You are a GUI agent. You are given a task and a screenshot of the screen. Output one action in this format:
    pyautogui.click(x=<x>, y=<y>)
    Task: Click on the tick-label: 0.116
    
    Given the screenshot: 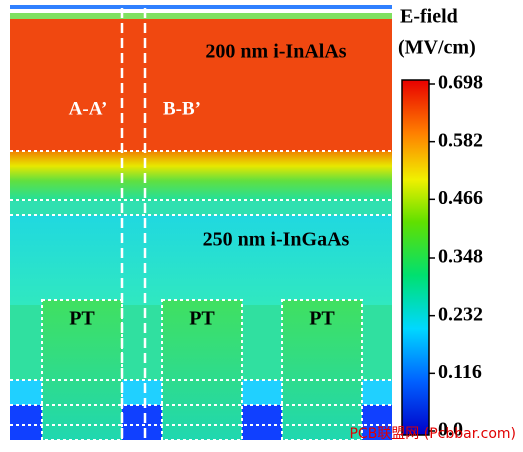 What is the action you would take?
    pyautogui.click(x=460, y=372)
    